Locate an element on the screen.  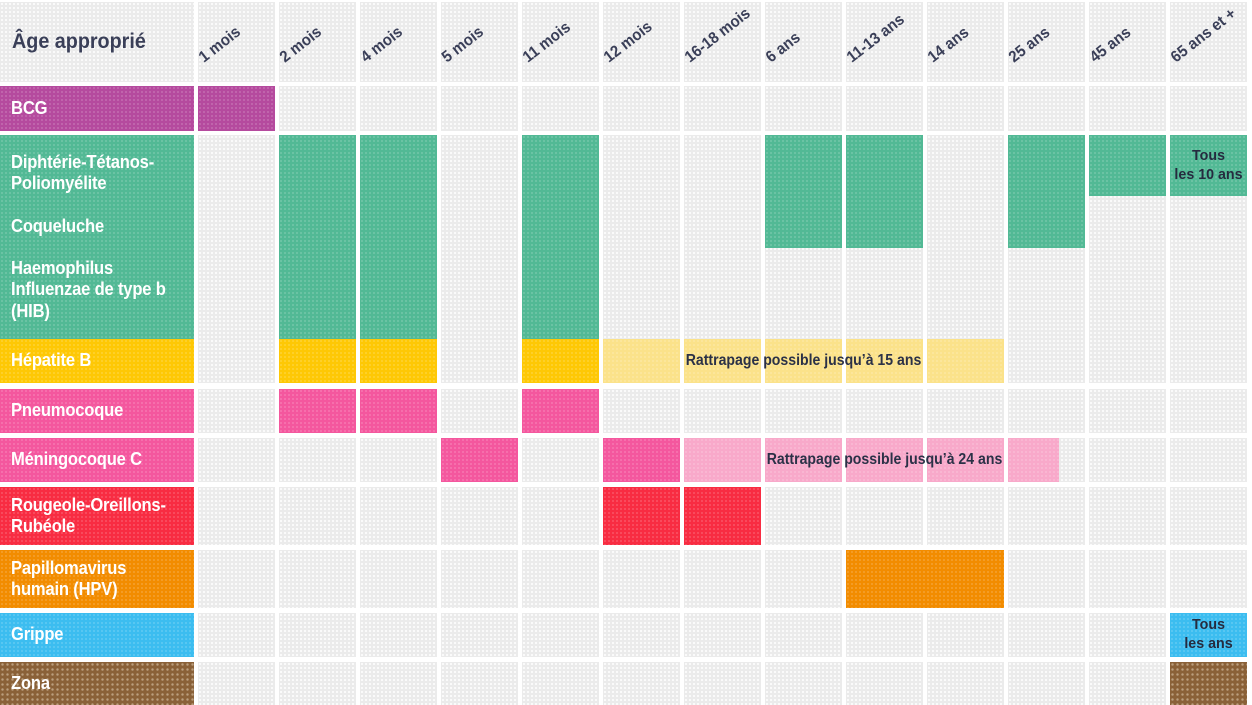
dose-cell-note: Tous les ans is located at coordinates (1208, 634).